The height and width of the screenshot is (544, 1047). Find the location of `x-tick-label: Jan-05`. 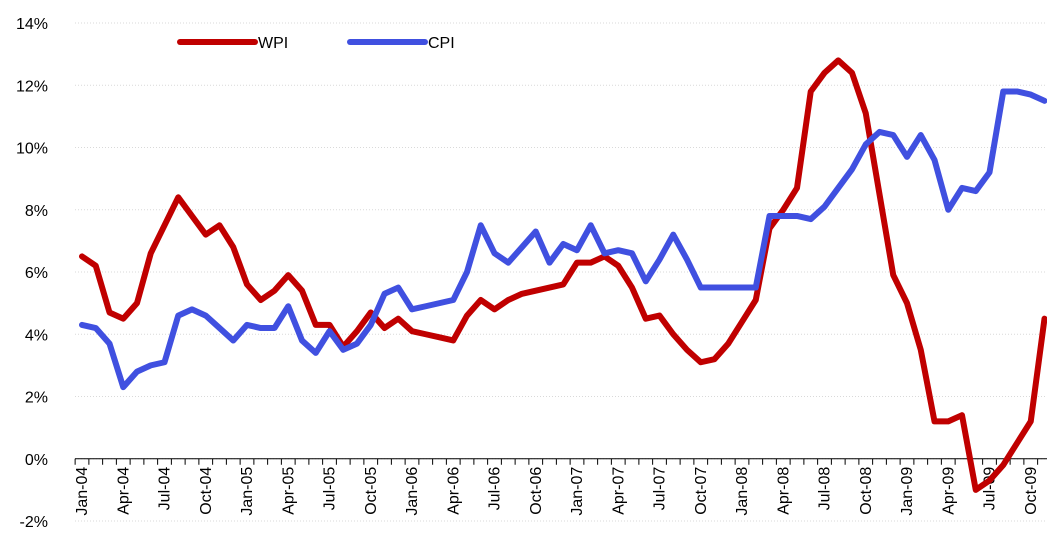

x-tick-label: Jan-05 is located at coordinates (247, 491).